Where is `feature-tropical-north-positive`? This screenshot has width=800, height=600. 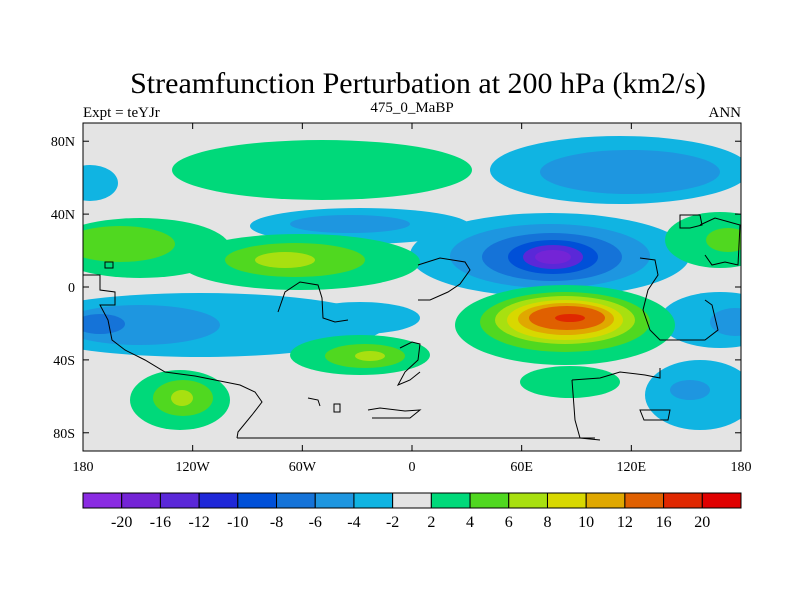
feature-tropical-north-positive is located at coordinates (412, 251).